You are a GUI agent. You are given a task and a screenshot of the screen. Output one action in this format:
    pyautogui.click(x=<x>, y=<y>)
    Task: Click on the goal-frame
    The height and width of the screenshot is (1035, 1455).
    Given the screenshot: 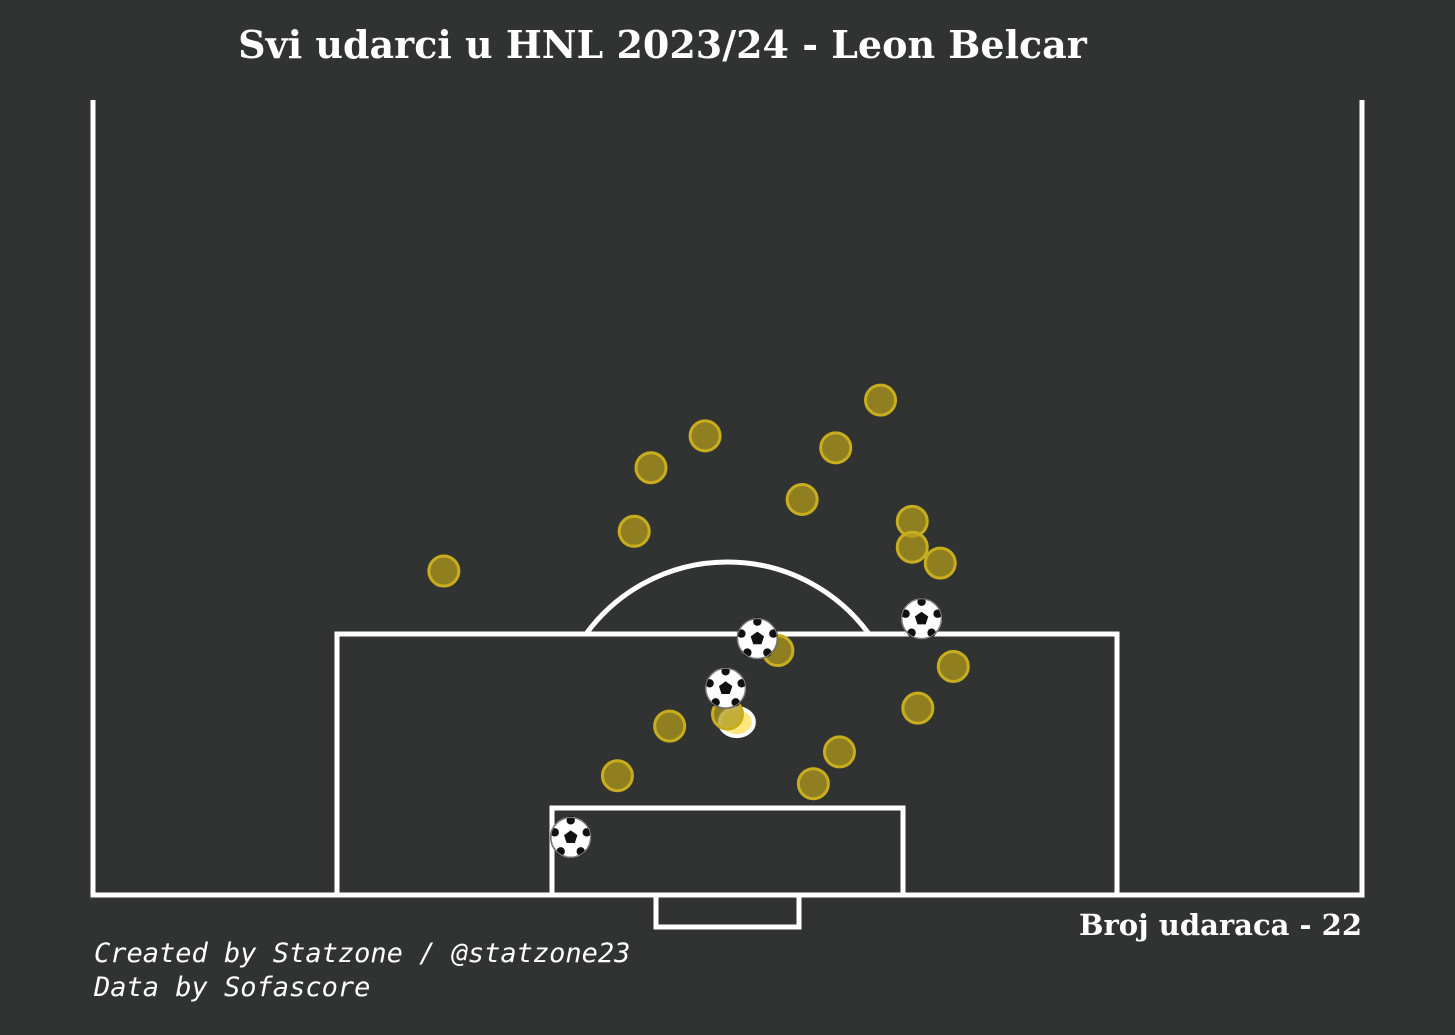 What is the action you would take?
    pyautogui.click(x=727, y=911)
    